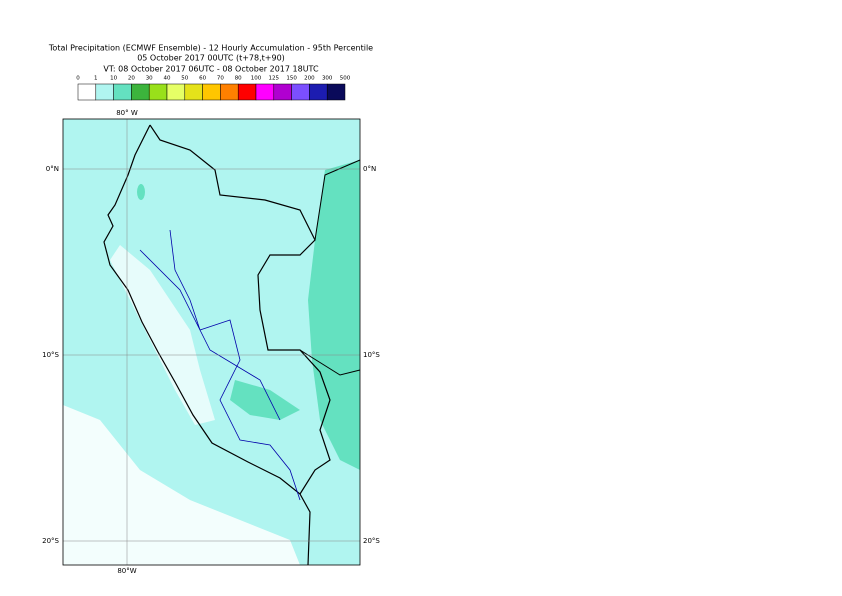 The height and width of the screenshot is (596, 842). What do you see at coordinates (78, 79) in the screenshot?
I see `legend-label: 0` at bounding box center [78, 79].